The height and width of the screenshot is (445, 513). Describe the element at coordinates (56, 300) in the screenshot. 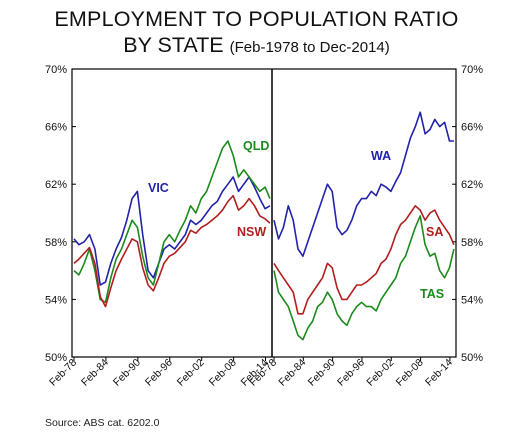

I see `y-tick-label-left: 54%` at that location.